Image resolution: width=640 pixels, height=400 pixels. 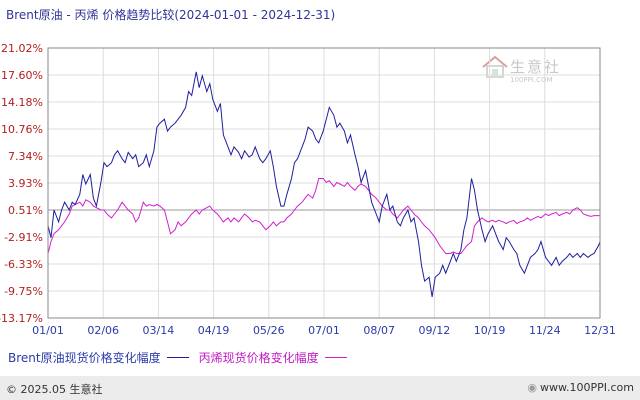 What do you see at coordinates (177, 357) in the screenshot?
I see `legend-swatch-brent` at bounding box center [177, 357].